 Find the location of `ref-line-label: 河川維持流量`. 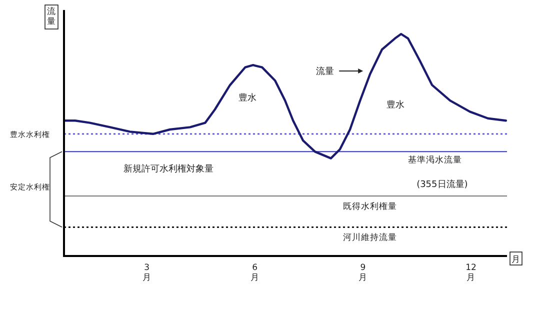

ref-line-label: 河川維持流量 is located at coordinates (370, 238).